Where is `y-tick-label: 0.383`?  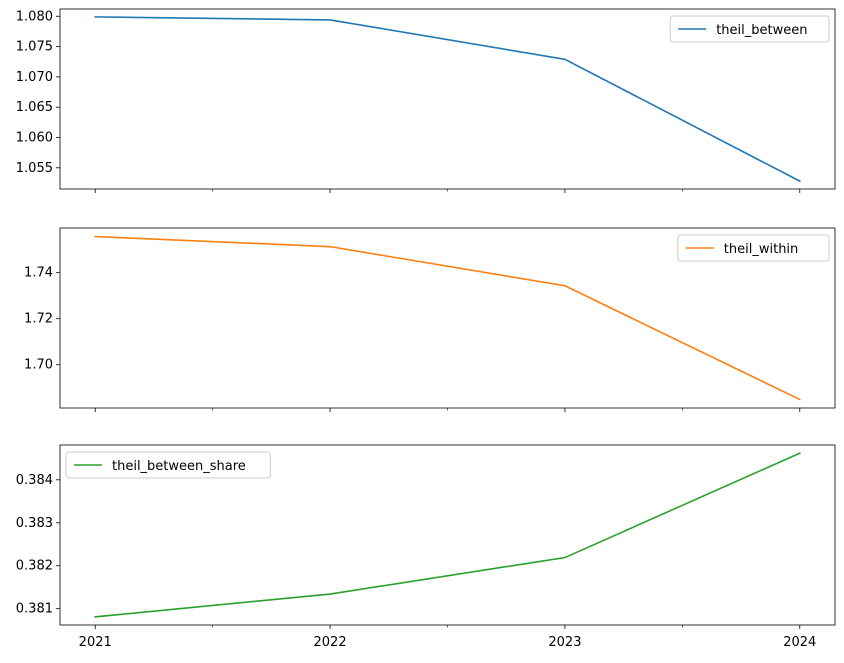 y-tick-label: 0.383 is located at coordinates (34, 523).